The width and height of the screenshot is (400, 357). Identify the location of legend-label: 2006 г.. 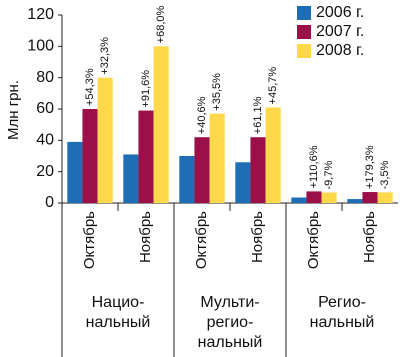
(340, 12).